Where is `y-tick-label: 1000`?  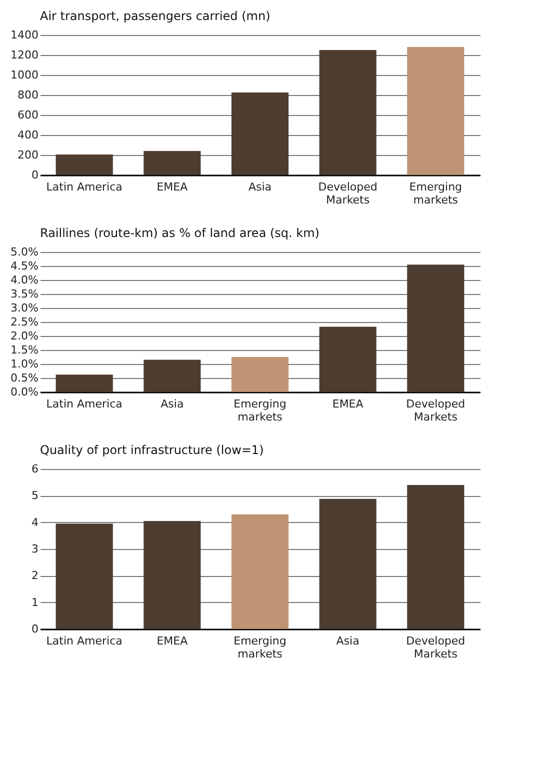 y-tick-label: 1000 is located at coordinates (24, 75).